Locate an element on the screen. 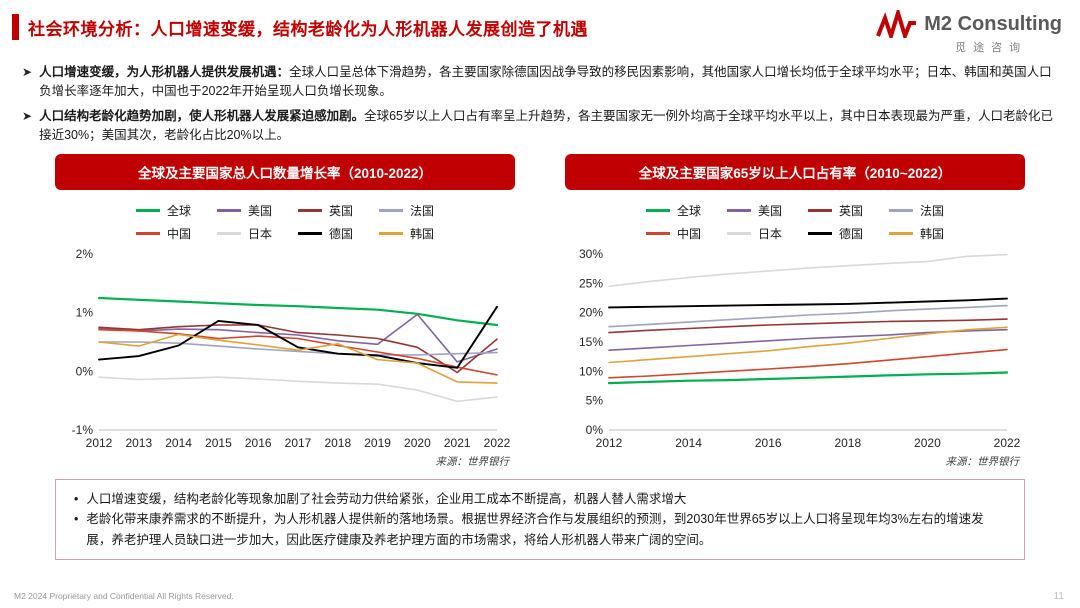 Image resolution: width=1080 pixels, height=608 pixels. page-number: 11 is located at coordinates (1058, 596).